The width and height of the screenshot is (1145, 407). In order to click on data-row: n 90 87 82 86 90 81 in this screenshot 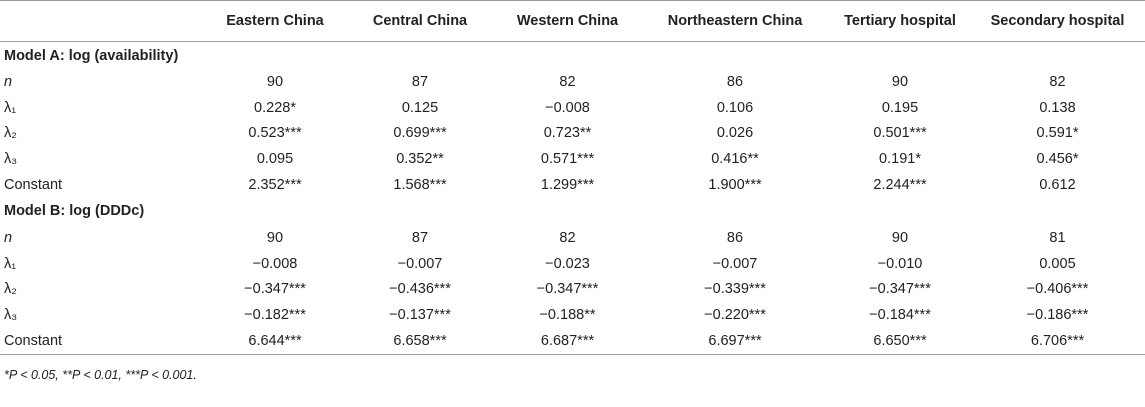, I will do `click(572, 238)`.